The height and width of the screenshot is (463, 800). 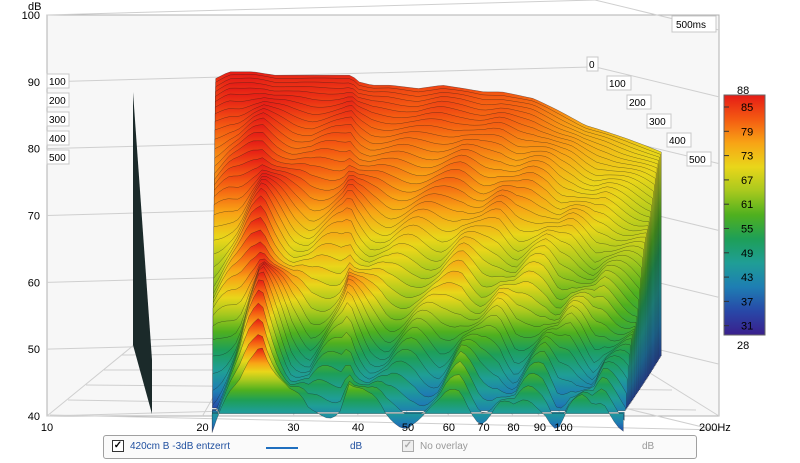 What do you see at coordinates (747, 181) in the screenshot?
I see `colorbar-tick-label: 67` at bounding box center [747, 181].